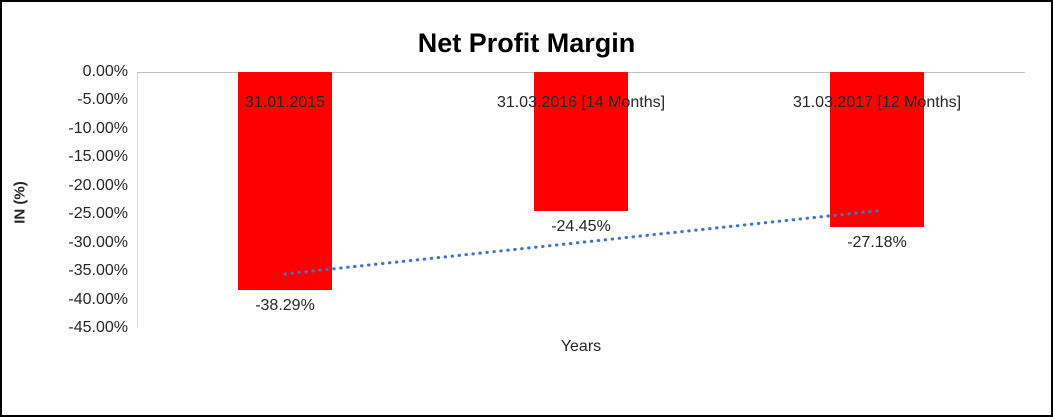 This screenshot has height=417, width=1053. I want to click on y-tick-label: -10.00%, so click(98, 128).